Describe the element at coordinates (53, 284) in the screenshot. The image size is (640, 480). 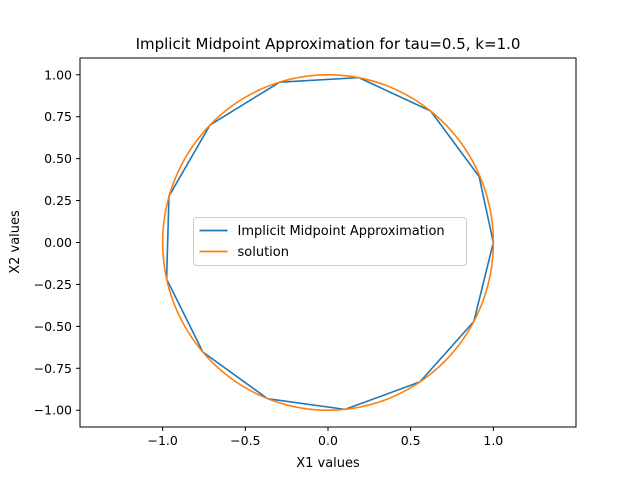
I see `y-tick-label-3: −0.25` at that location.